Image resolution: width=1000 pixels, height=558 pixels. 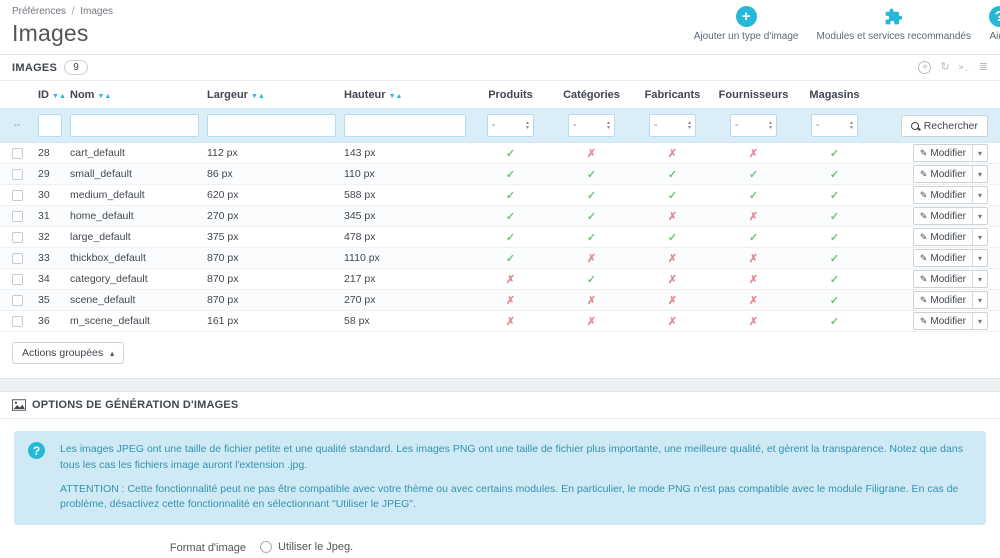 I want to click on filter-id-input, so click(x=50, y=125).